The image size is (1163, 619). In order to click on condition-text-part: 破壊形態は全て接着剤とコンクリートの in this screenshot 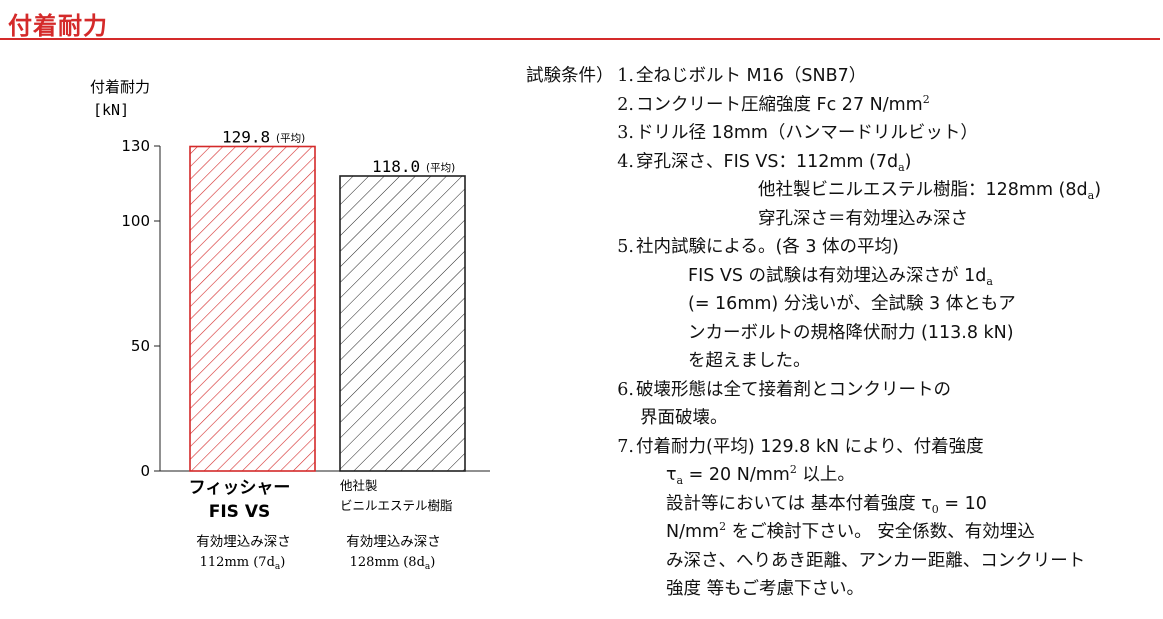, I will do `click(793, 389)`.